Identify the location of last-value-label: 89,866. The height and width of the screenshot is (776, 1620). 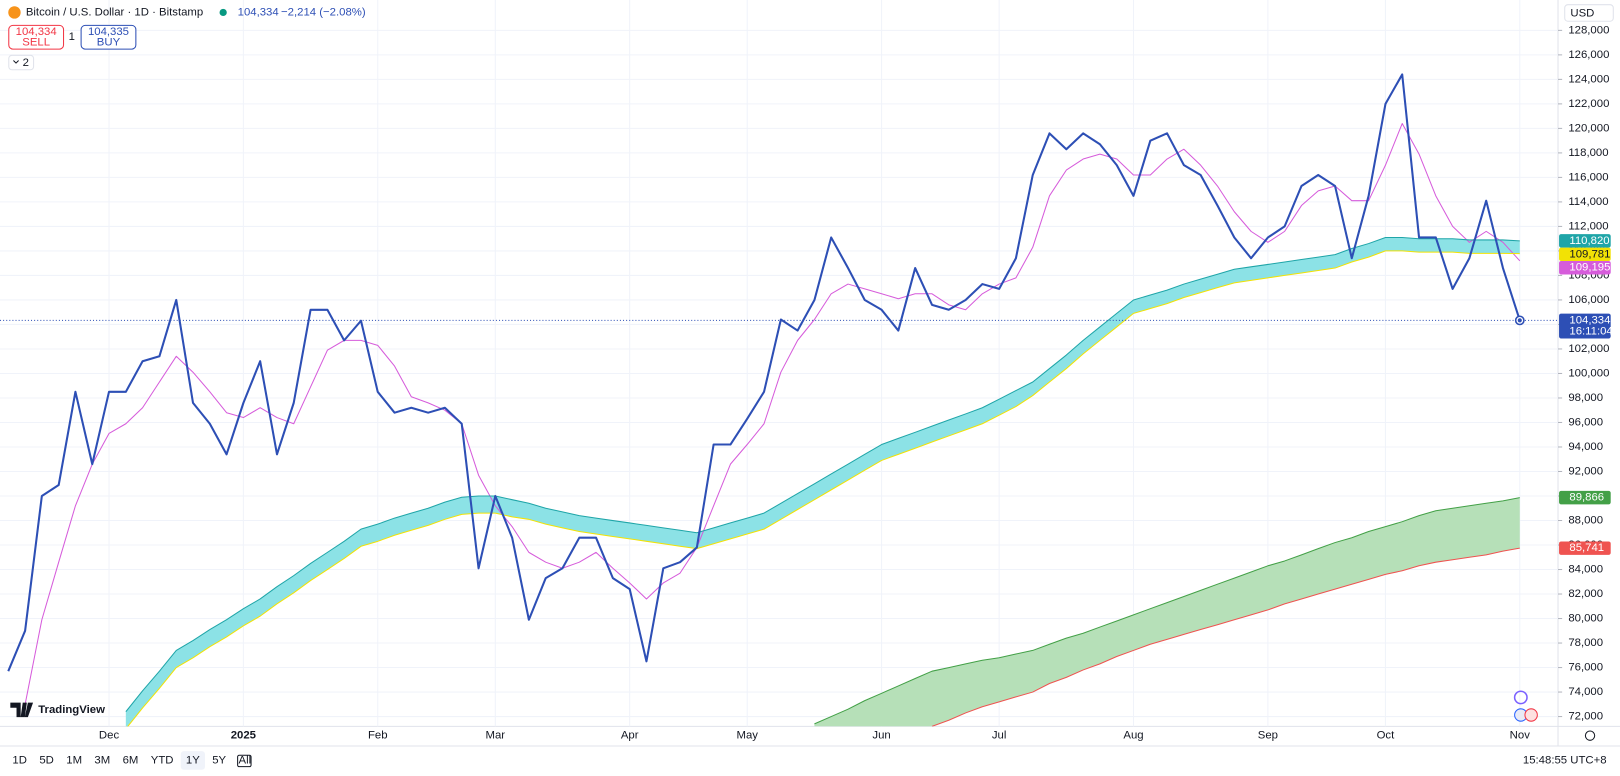
(1586, 498).